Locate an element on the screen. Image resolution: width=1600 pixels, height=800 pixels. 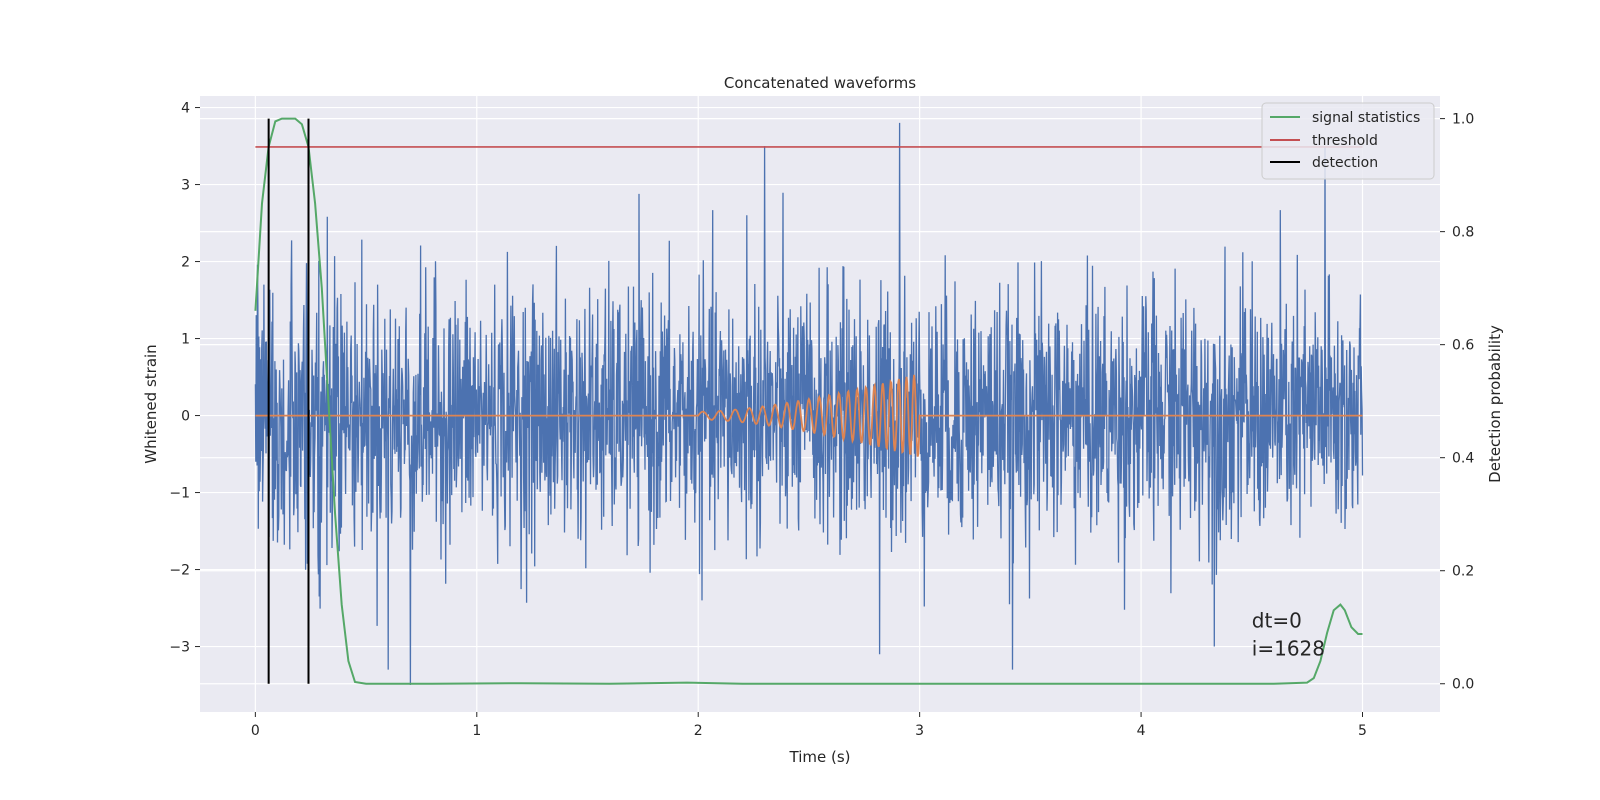
y-right-tick-label: 0.4 is located at coordinates (1463, 459).